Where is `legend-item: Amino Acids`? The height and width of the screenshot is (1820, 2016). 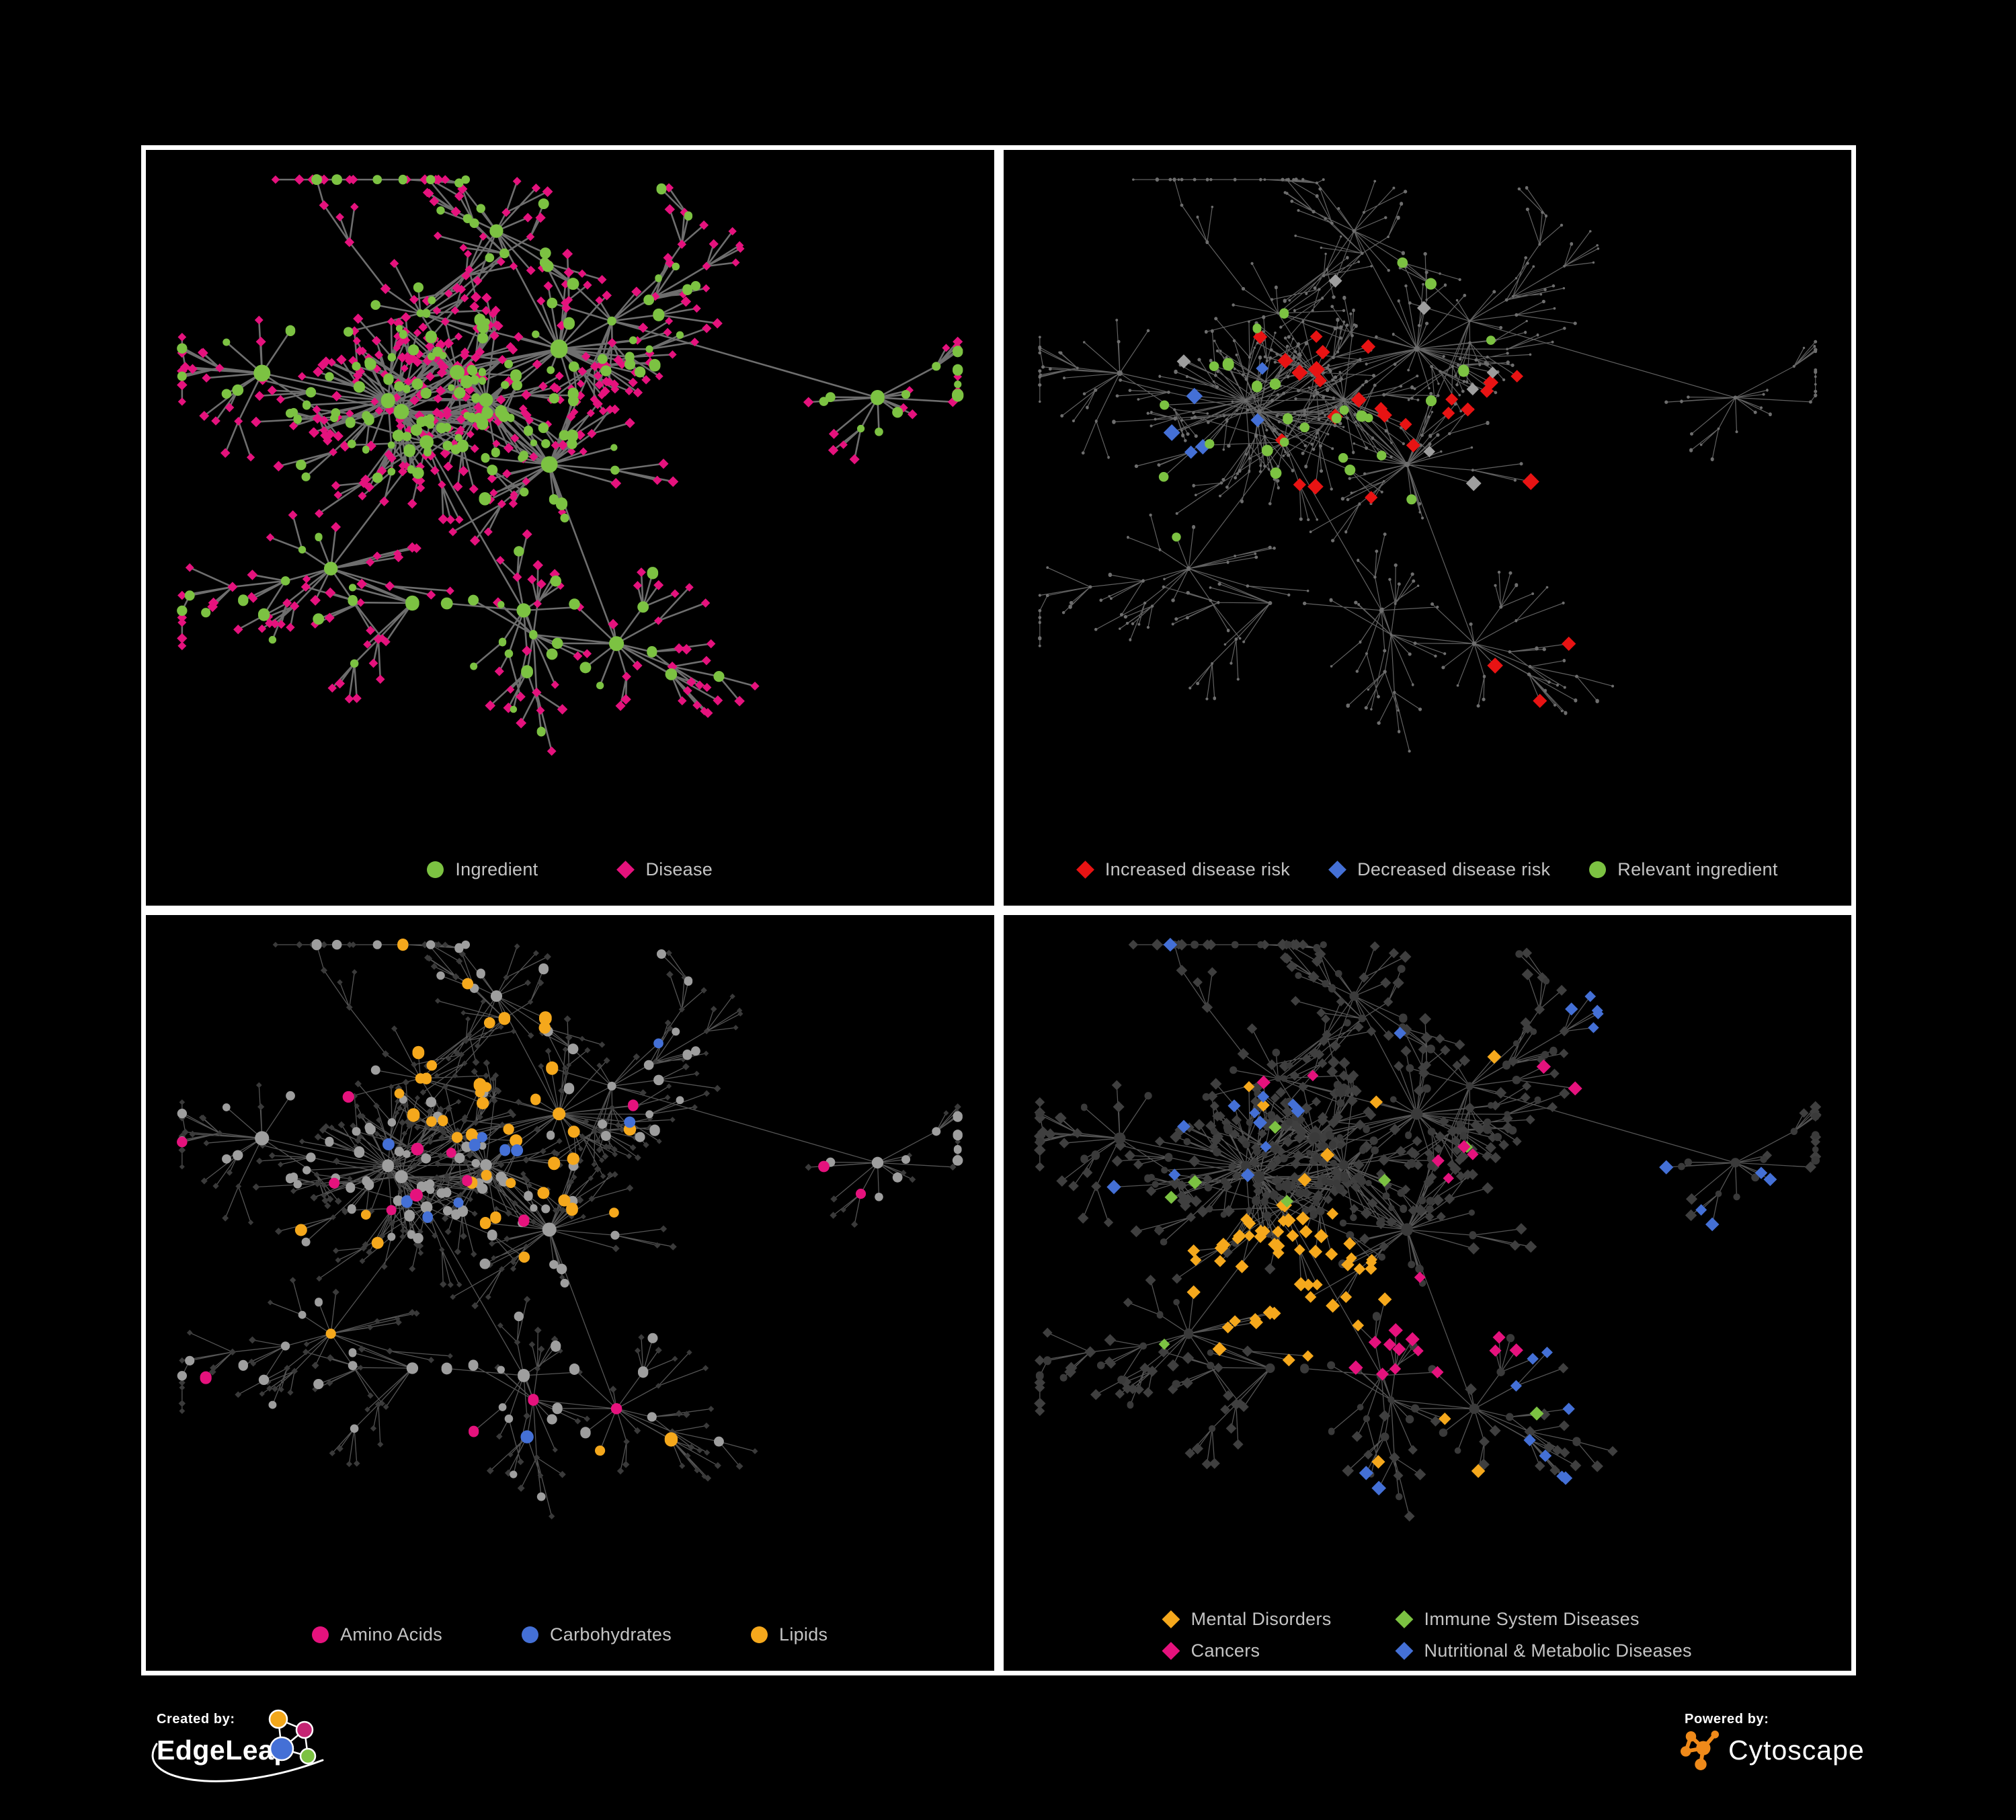 legend-item: Amino Acids is located at coordinates (377, 1634).